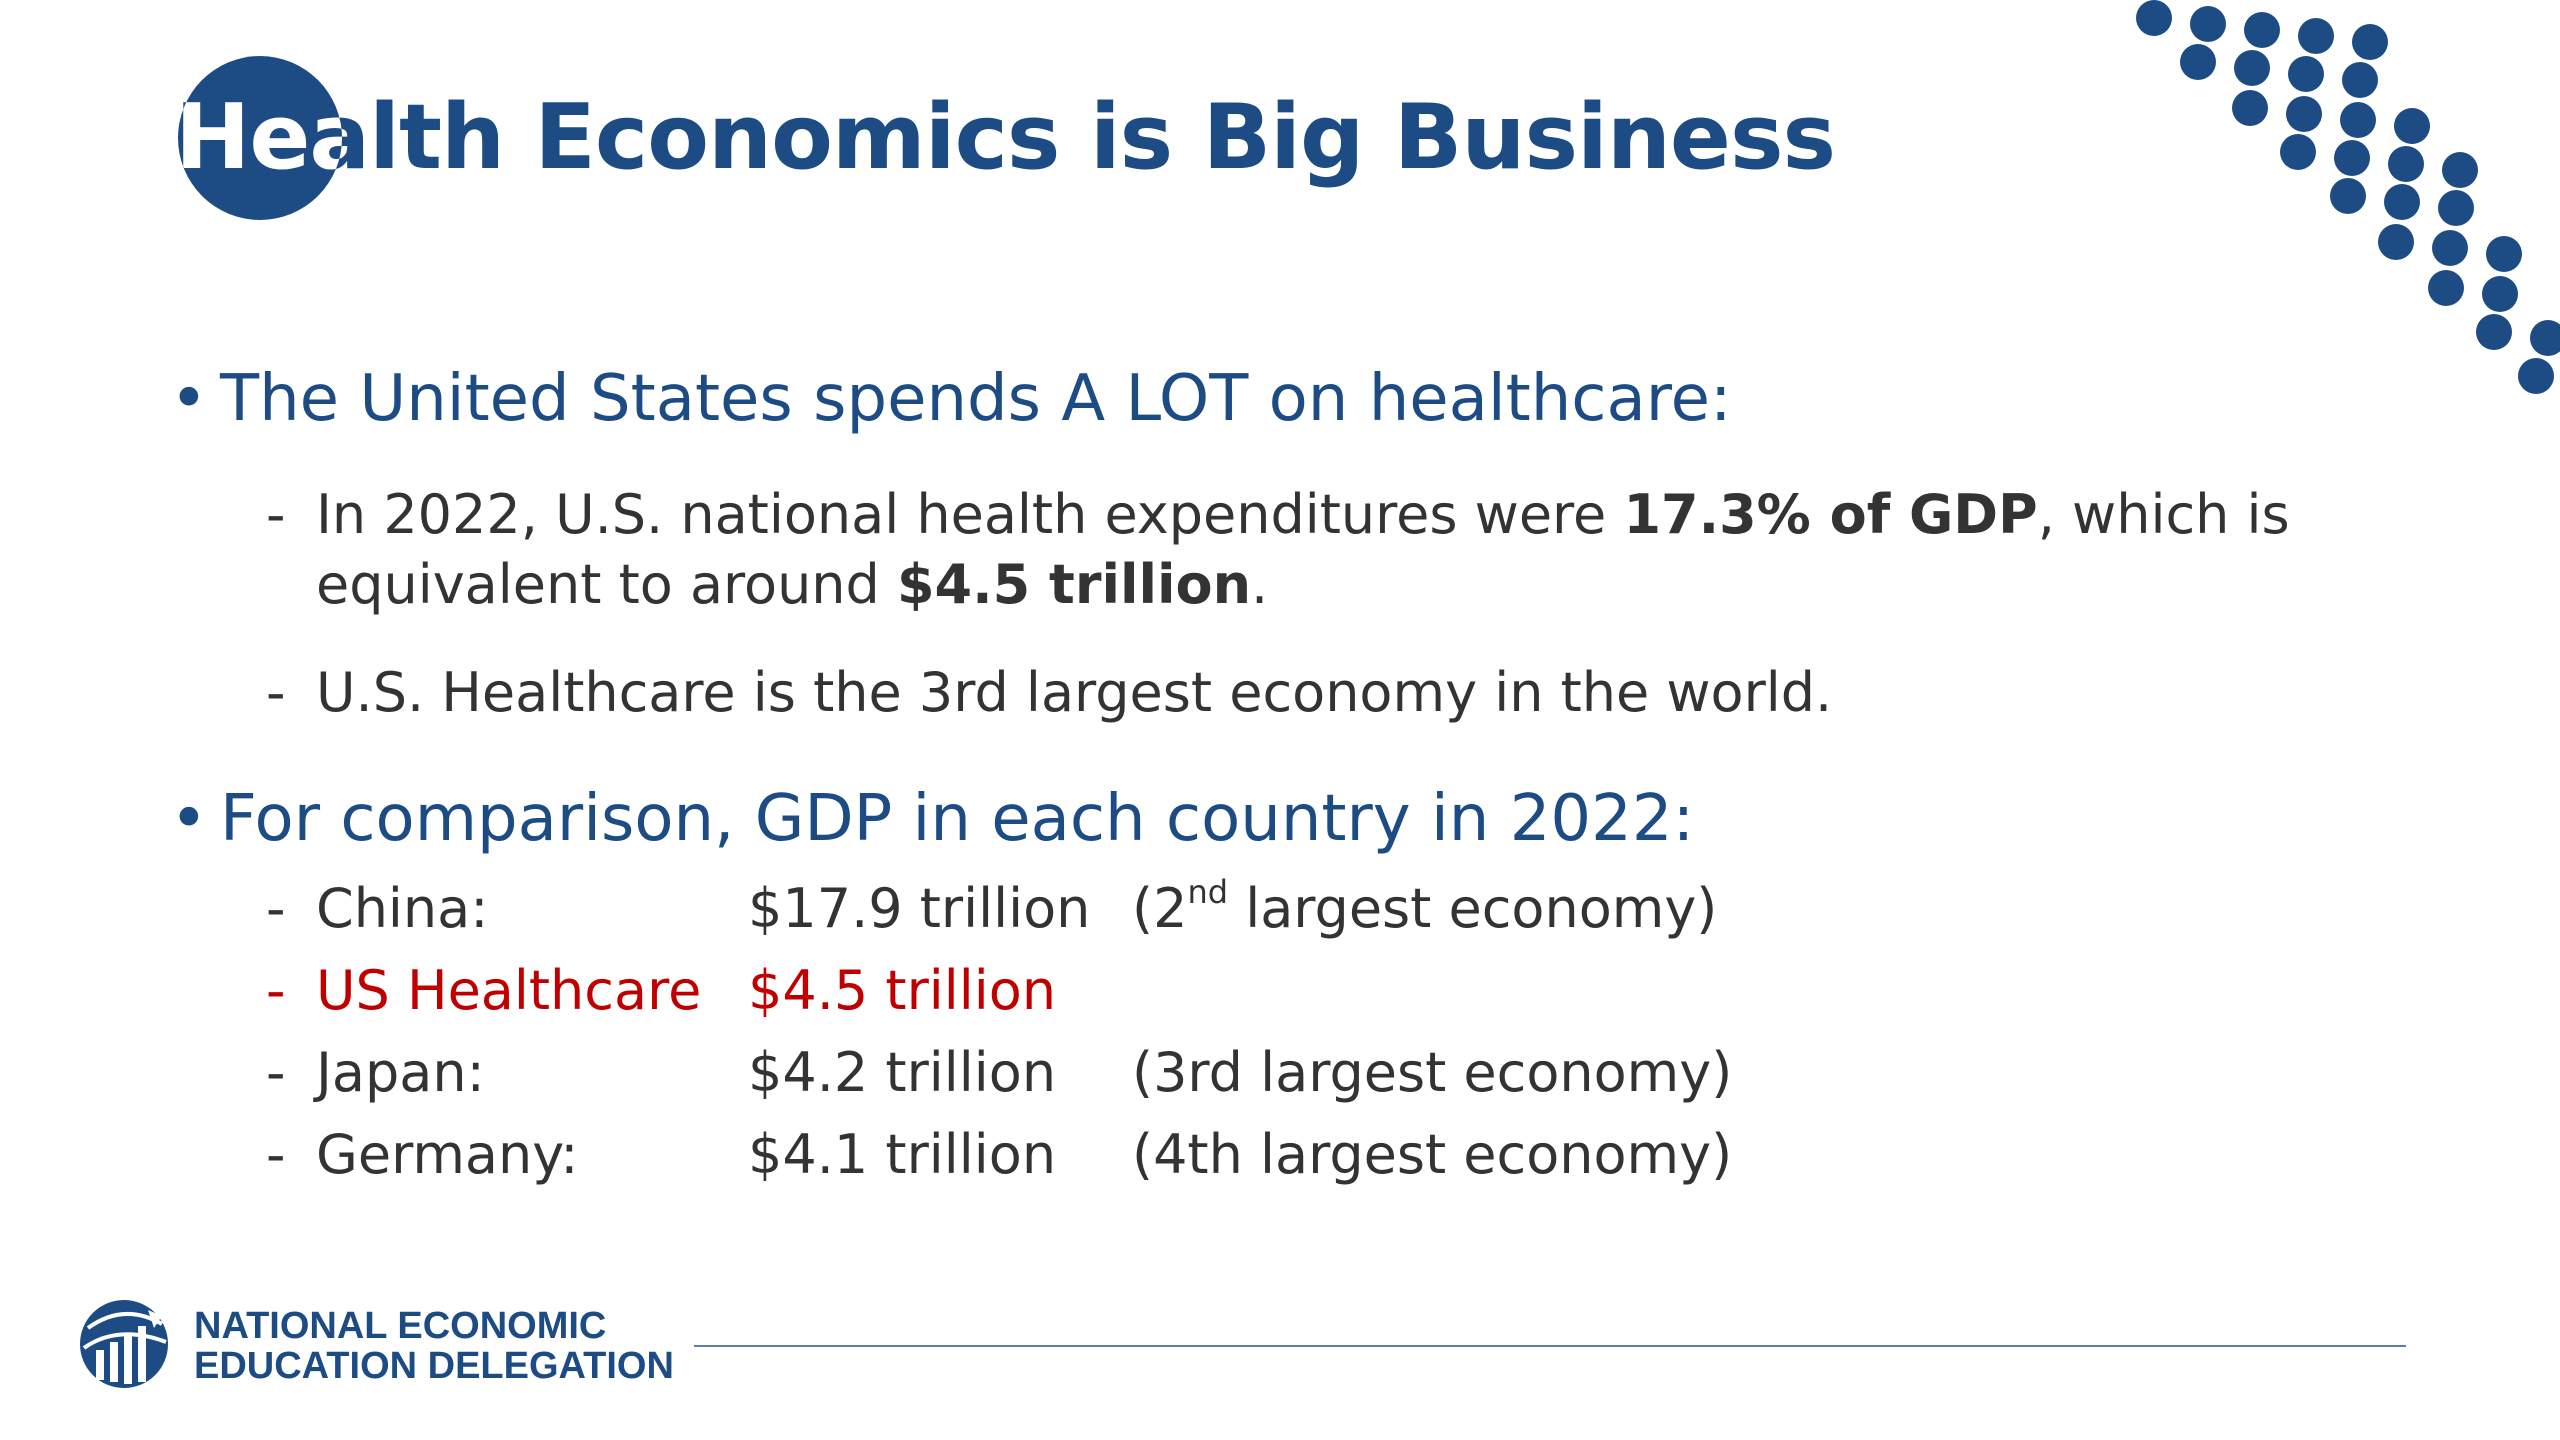 The image size is (2560, 1440). Describe the element at coordinates (434, 1366) in the screenshot. I see `organization-name-line2: EDUCATION DELEGATION` at that location.